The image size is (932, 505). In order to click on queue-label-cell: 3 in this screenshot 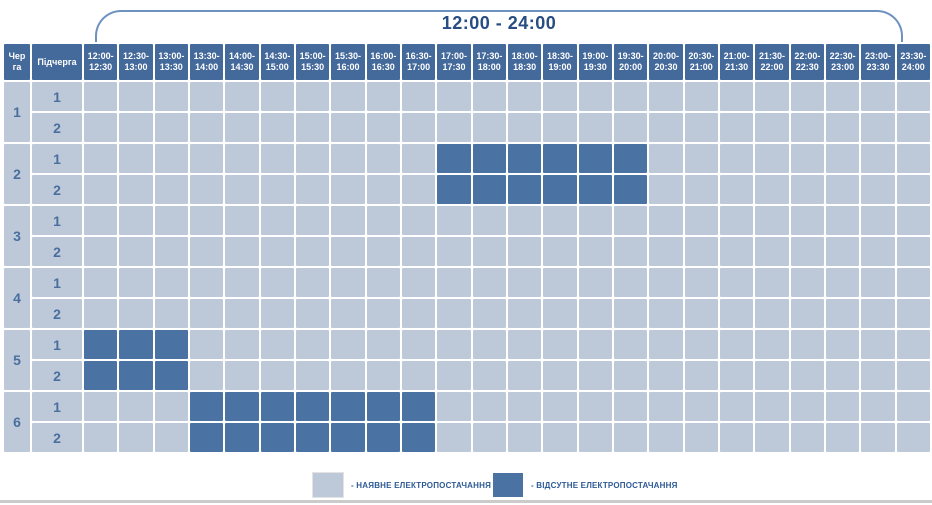, I will do `click(17, 236)`.